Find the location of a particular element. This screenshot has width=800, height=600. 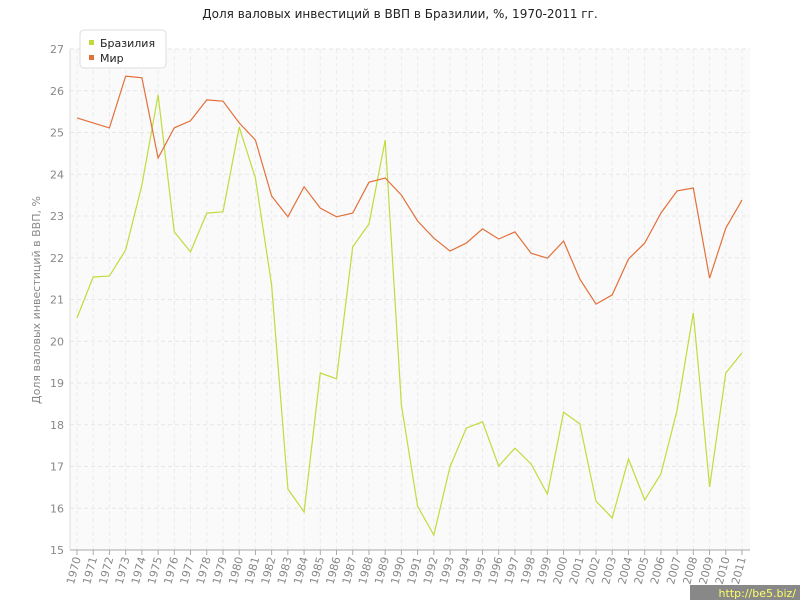

legend-label: Мир is located at coordinates (112, 58).